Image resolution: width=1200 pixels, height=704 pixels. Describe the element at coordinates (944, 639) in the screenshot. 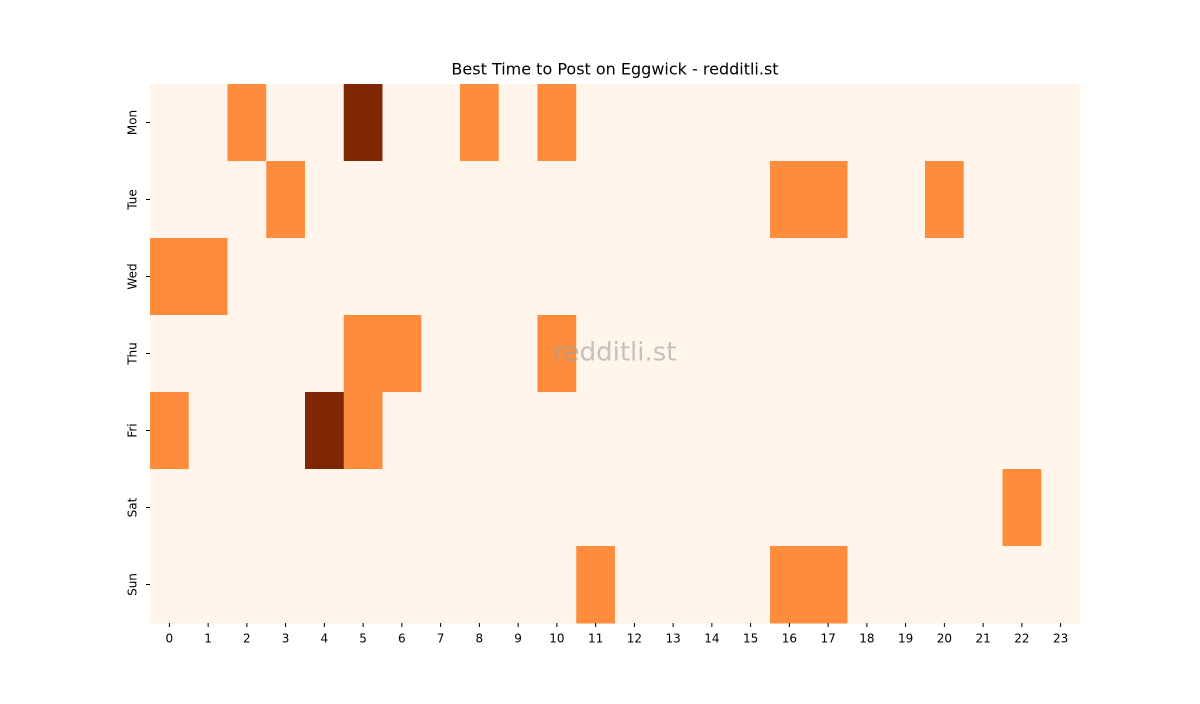

I see `x-tick-label: 20` at that location.